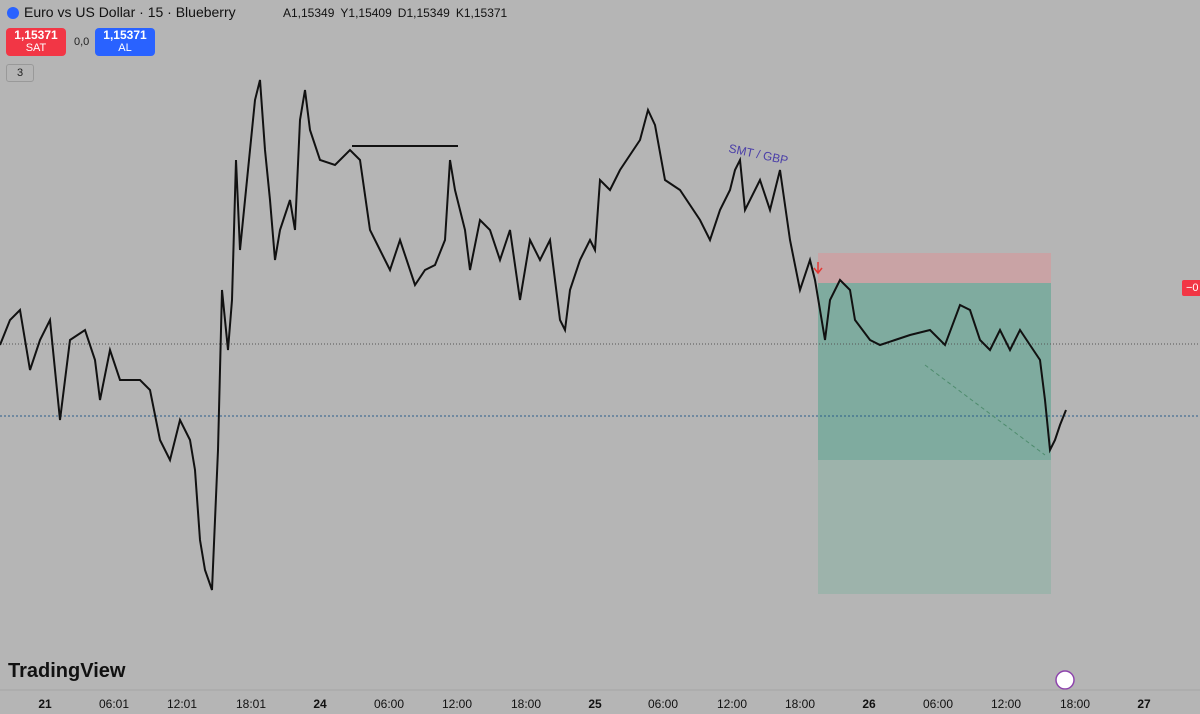  What do you see at coordinates (125, 35) in the screenshot?
I see `buy-price: 1,15371` at bounding box center [125, 35].